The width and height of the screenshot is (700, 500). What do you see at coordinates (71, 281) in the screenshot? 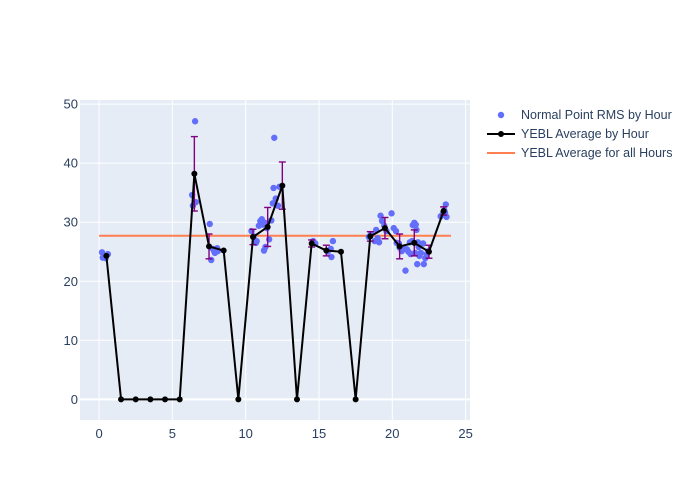
I see `y-tick-label: 20` at bounding box center [71, 281].